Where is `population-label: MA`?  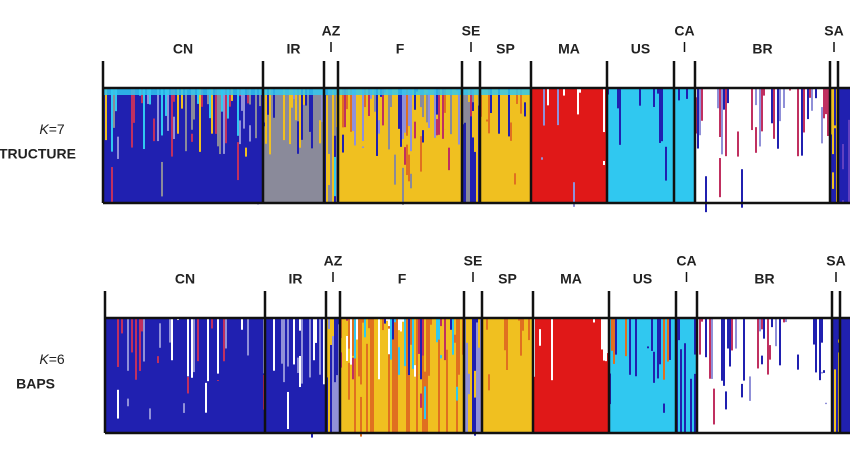 population-label: MA is located at coordinates (571, 279).